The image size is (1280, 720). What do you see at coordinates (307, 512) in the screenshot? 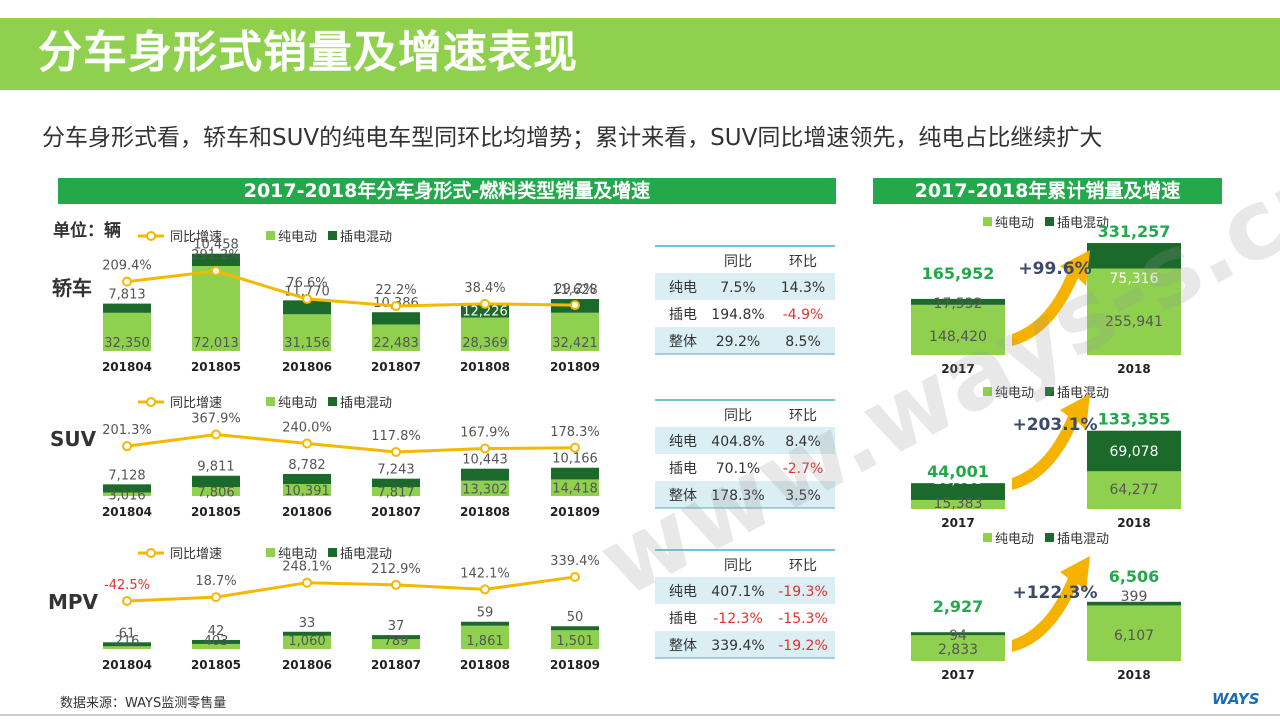
I see `suv-x-tick: 201806` at bounding box center [307, 512].